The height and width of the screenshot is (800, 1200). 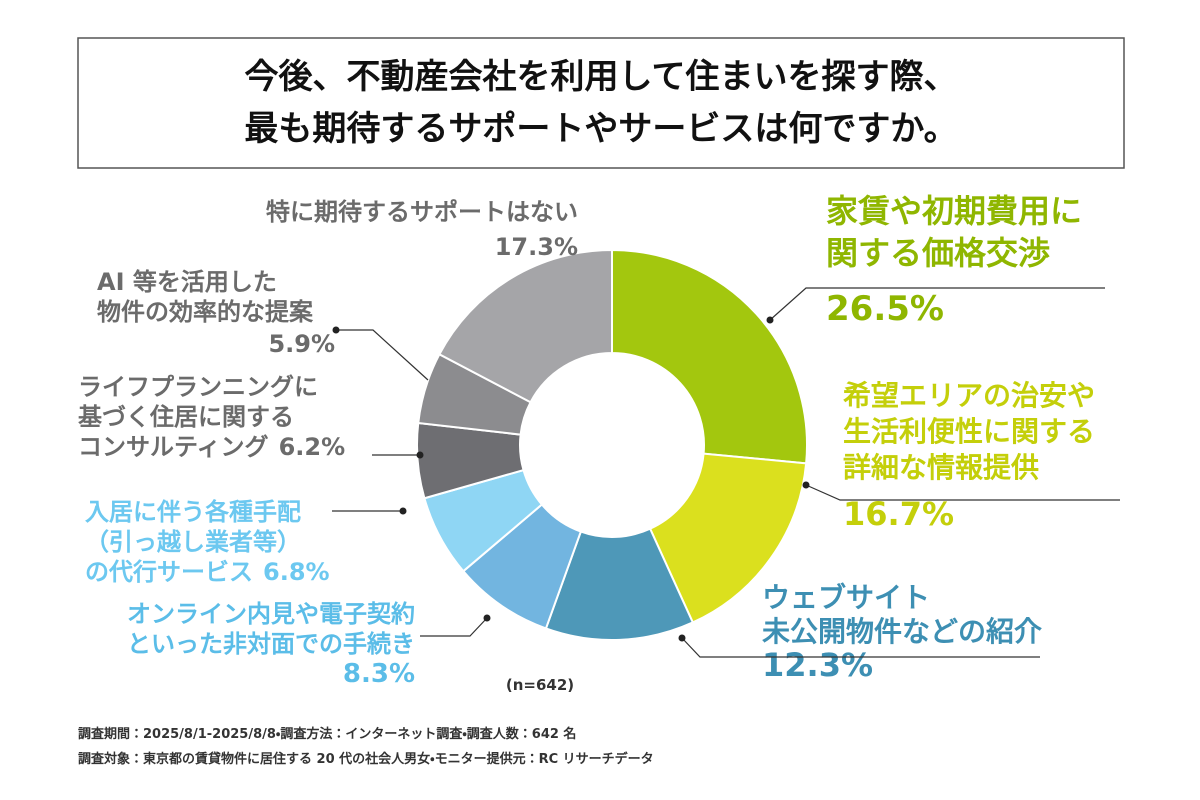 I want to click on slice-label: 物件の効率的な提案, so click(x=205, y=312).